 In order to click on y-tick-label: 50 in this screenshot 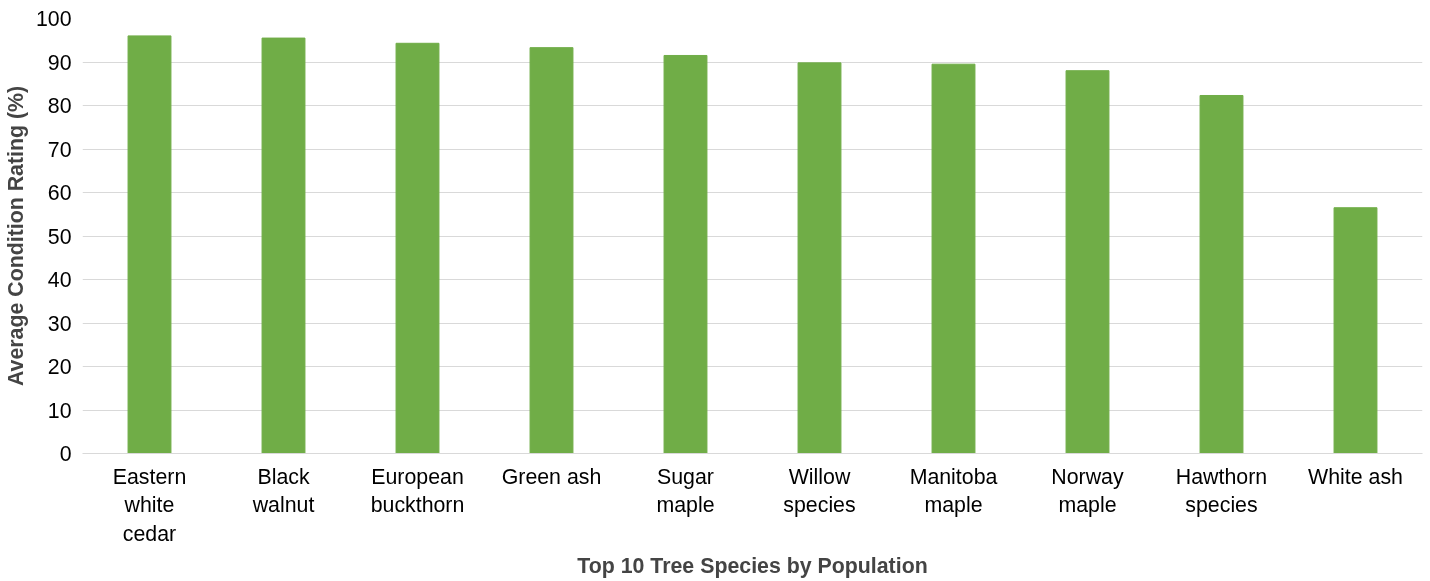, I will do `click(59, 236)`.